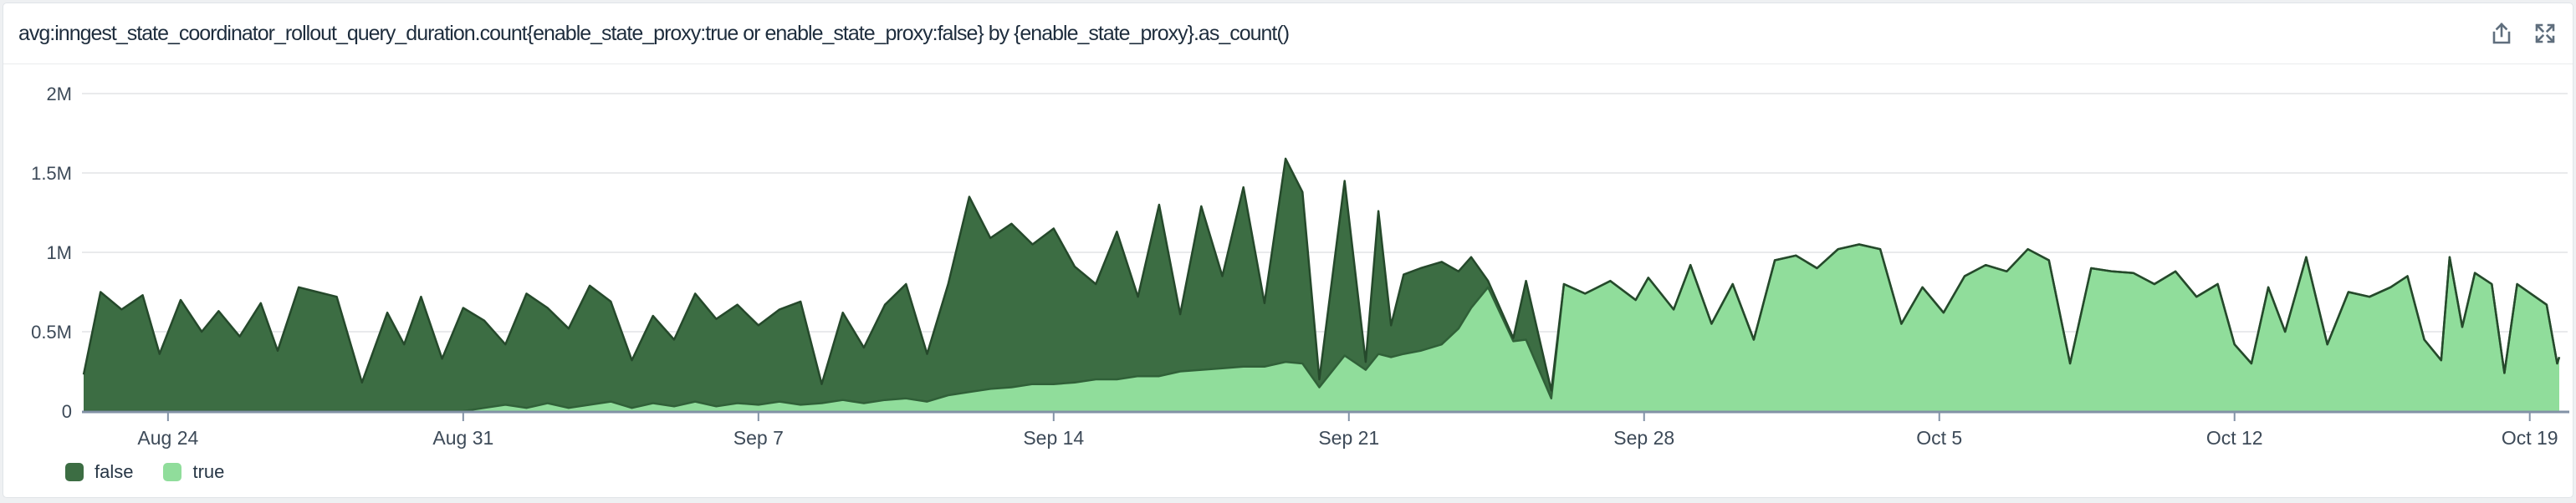  What do you see at coordinates (1053, 438) in the screenshot?
I see `x-tick-label: Sep 14` at bounding box center [1053, 438].